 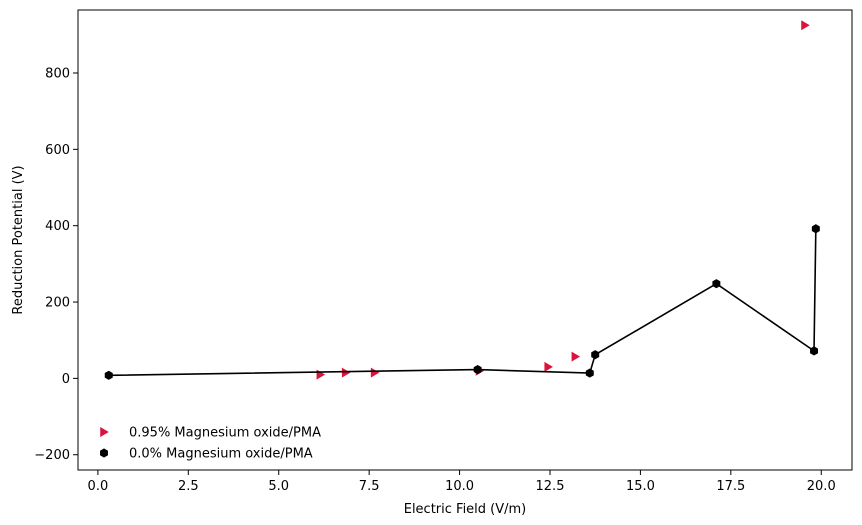 I want to click on y-tick-label: 200, so click(x=57, y=303).